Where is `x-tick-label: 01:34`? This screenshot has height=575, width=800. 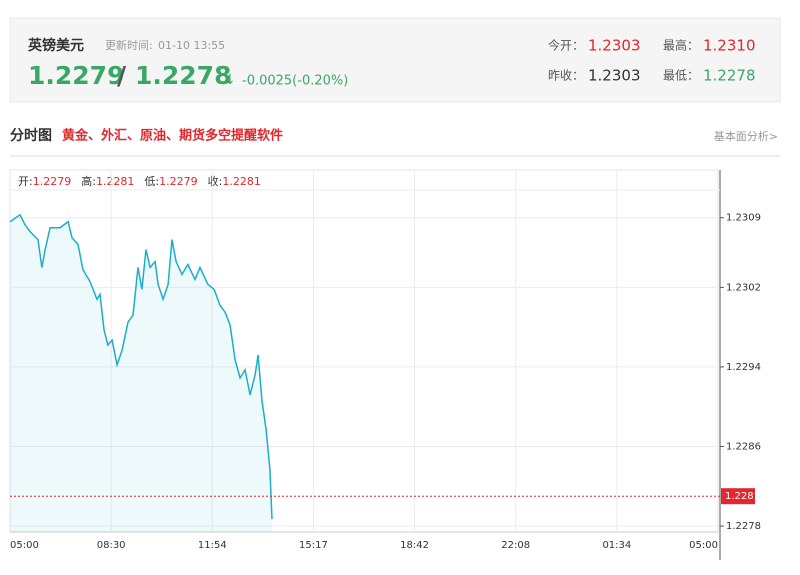 x-tick-label: 01:34 is located at coordinates (616, 545).